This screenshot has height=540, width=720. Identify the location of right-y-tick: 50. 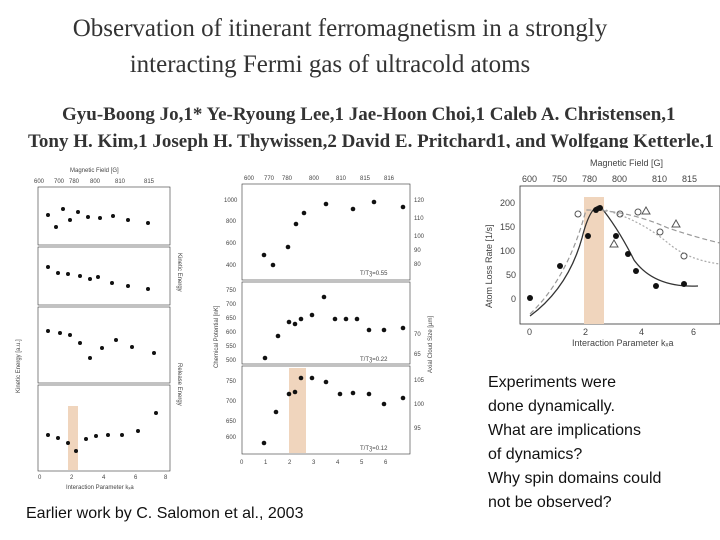
(511, 275).